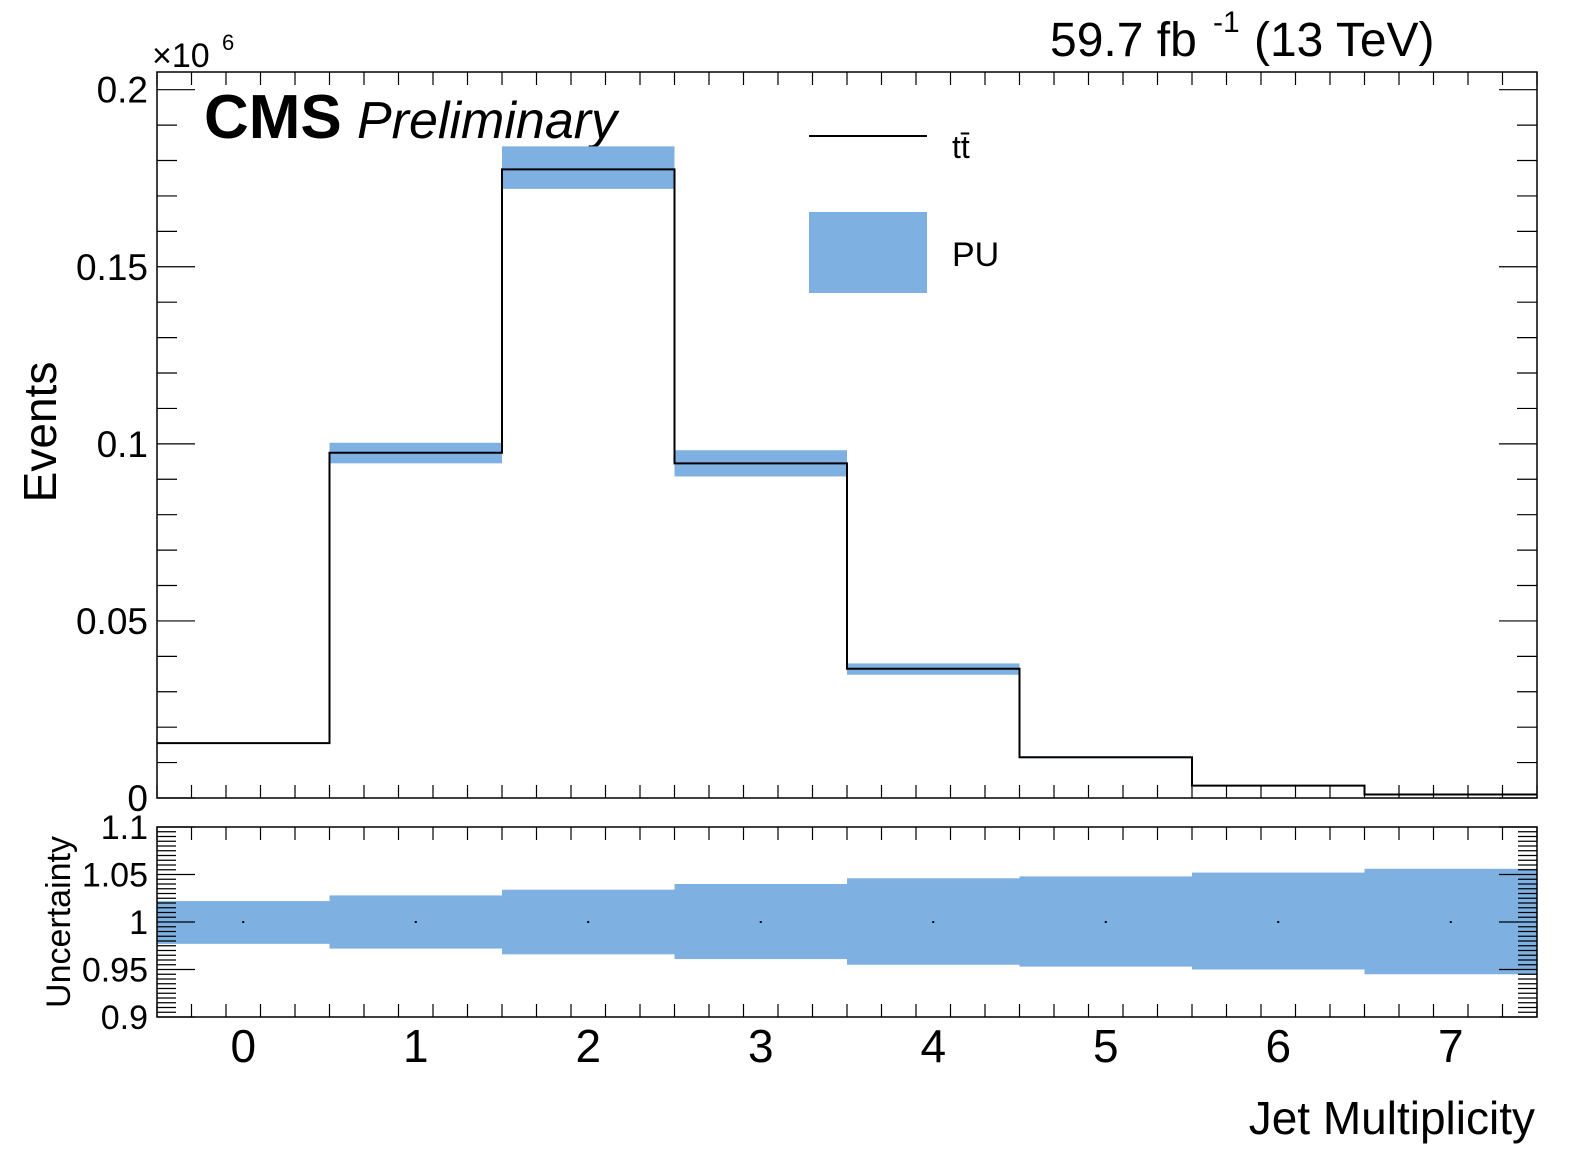 This screenshot has width=1596, height=1172. Describe the element at coordinates (416, 1046) in the screenshot. I see `x-tick-label: 1` at that location.